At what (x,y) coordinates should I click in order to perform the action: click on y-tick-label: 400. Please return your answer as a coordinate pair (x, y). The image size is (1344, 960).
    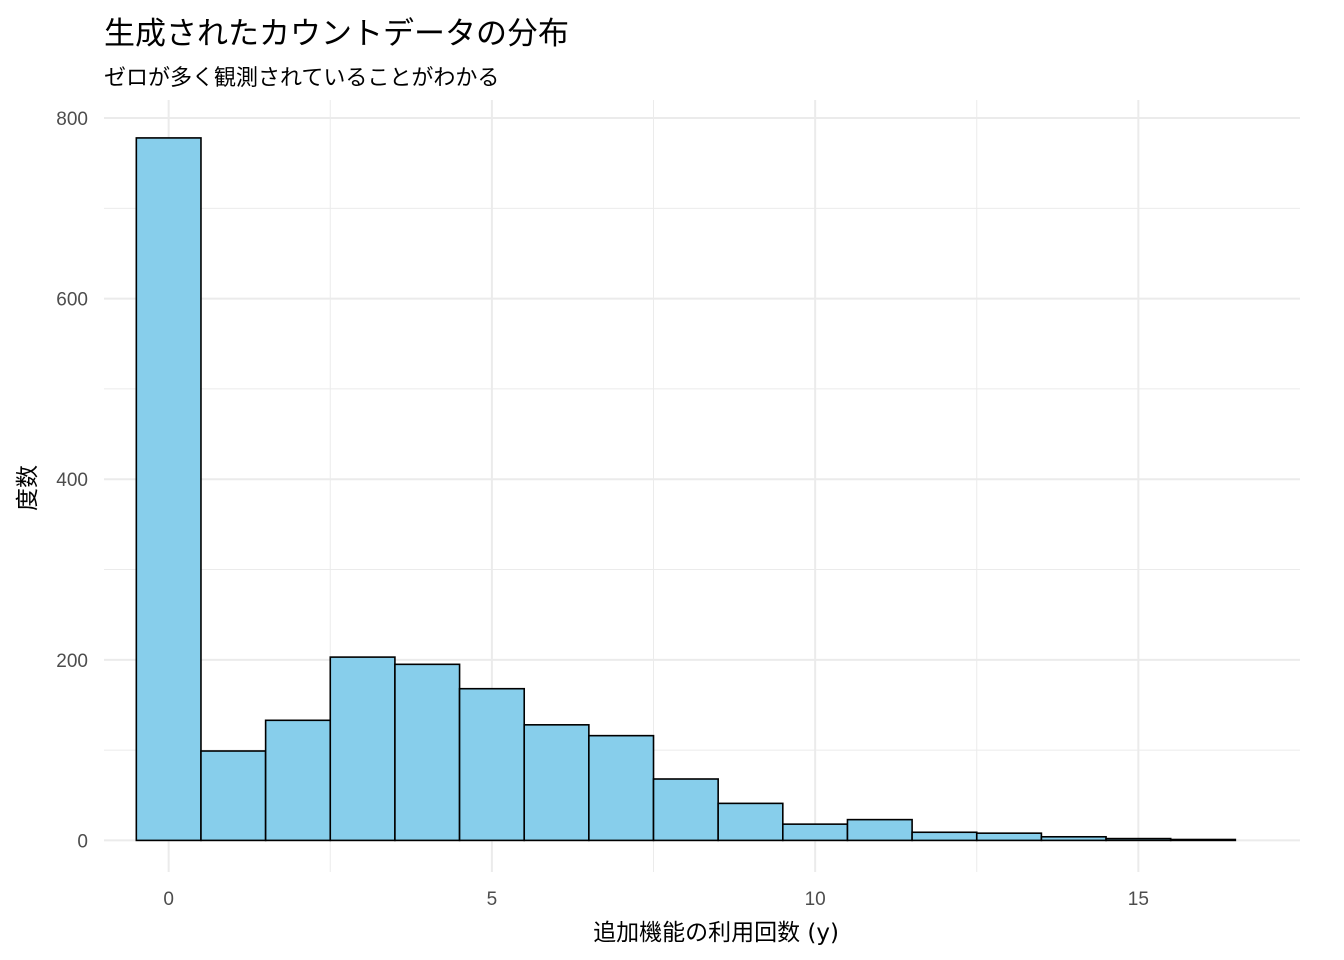
    Looking at the image, I should click on (72, 480).